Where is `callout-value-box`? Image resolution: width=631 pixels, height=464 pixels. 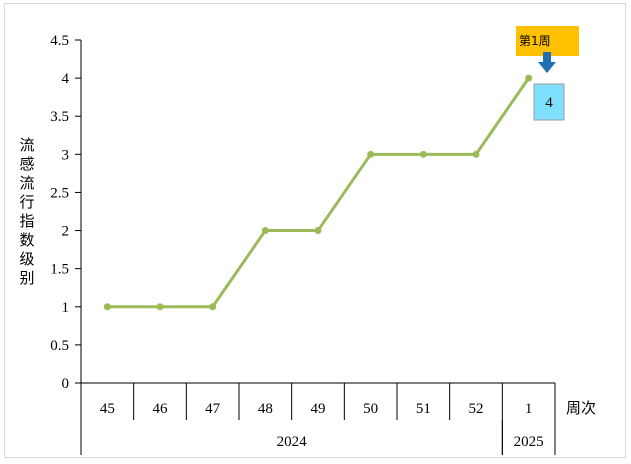 callout-value-box is located at coordinates (549, 102).